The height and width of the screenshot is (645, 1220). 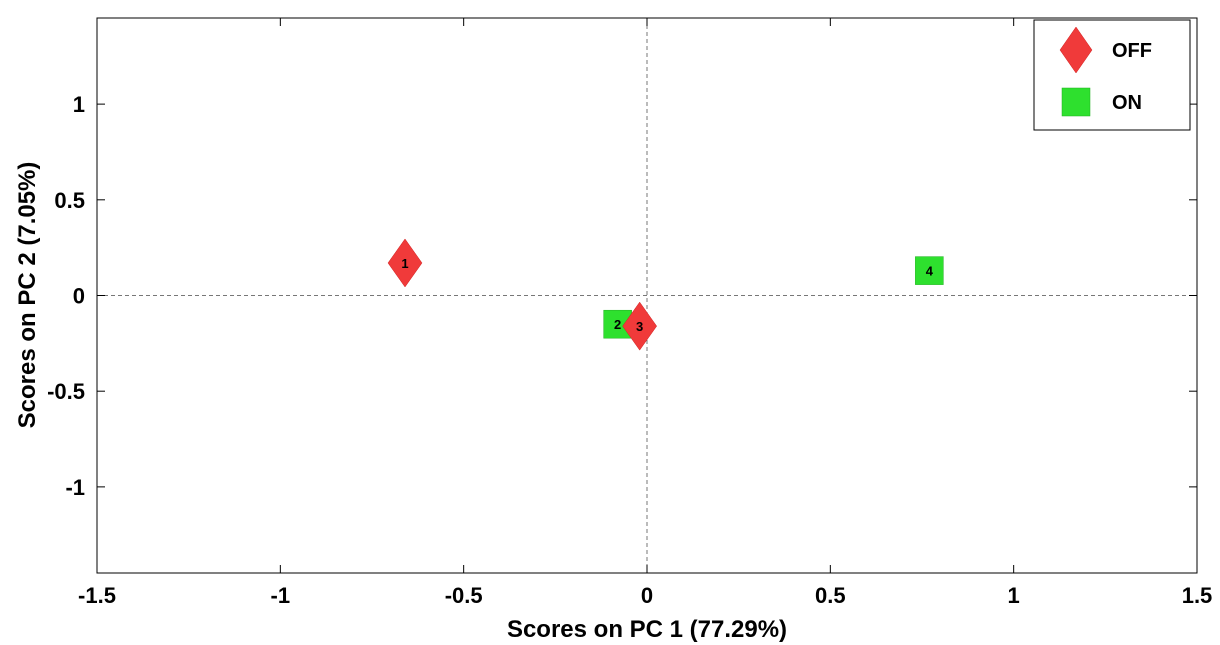 I want to click on legend-marker-off, so click(x=1076, y=50).